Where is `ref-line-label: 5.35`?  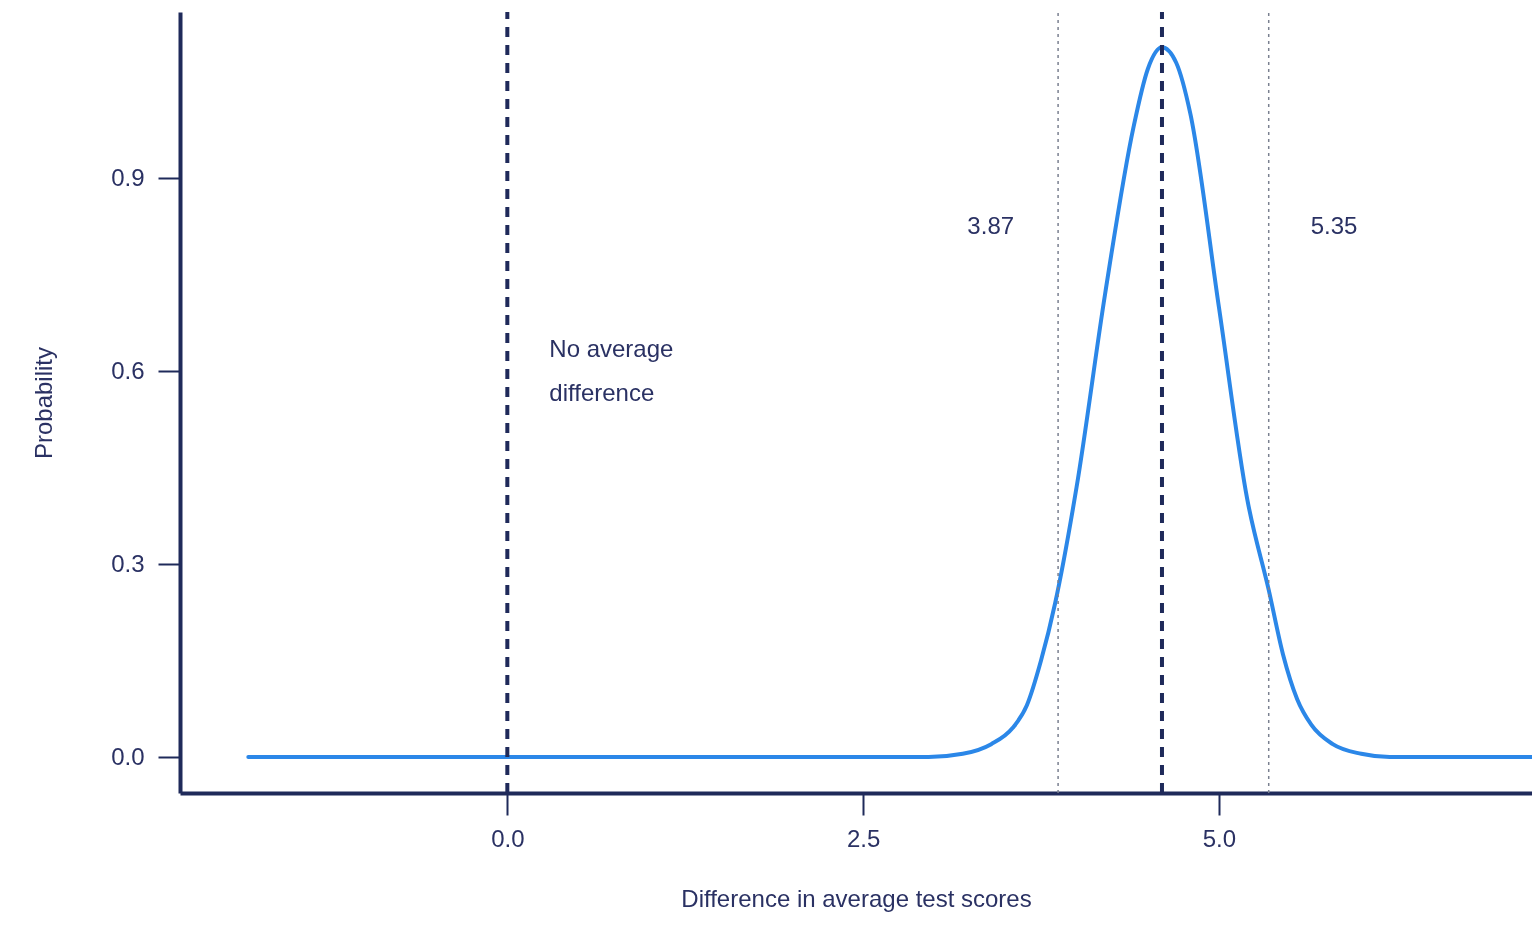 ref-line-label: 5.35 is located at coordinates (1334, 225).